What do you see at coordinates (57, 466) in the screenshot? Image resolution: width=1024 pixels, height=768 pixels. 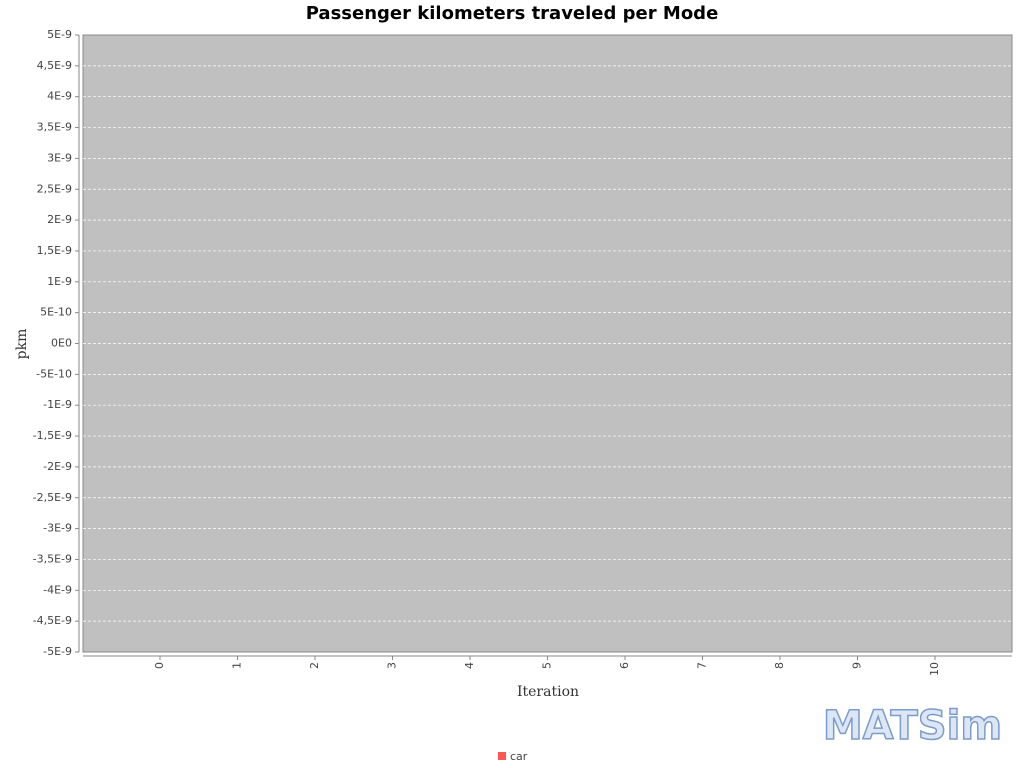 I see `y-tick-label: -2E-9` at bounding box center [57, 466].